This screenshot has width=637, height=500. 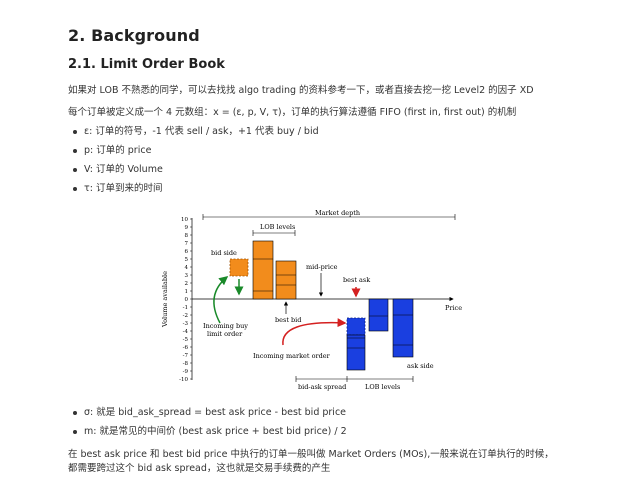 What do you see at coordinates (239, 267) in the screenshot?
I see `incoming-bid-order-box` at bounding box center [239, 267].